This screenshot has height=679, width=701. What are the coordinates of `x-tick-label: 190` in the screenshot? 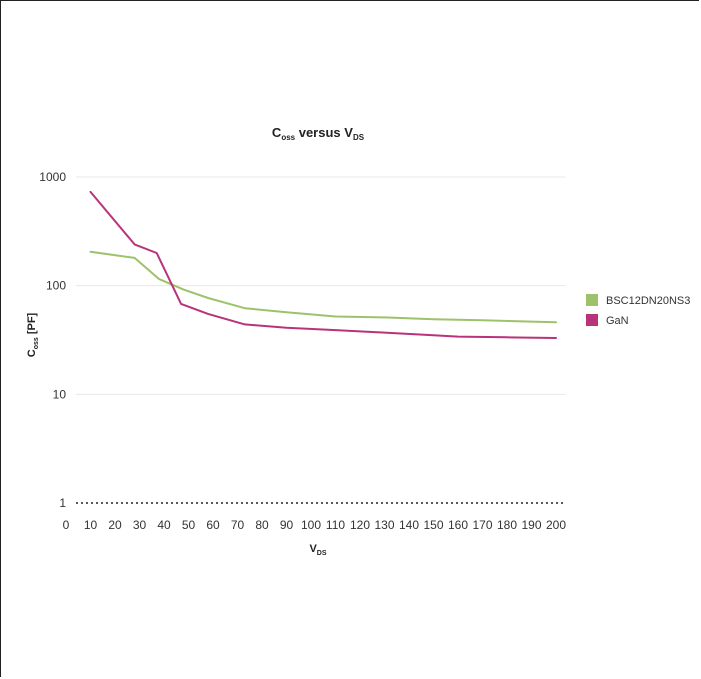 It's located at (531, 525).